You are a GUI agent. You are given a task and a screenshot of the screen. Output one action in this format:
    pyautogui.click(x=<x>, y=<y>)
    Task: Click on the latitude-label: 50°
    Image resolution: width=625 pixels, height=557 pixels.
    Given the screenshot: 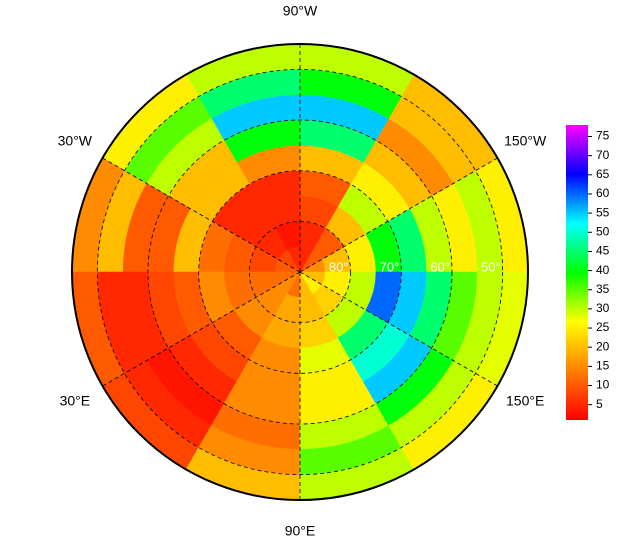 What is the action you would take?
    pyautogui.click(x=491, y=266)
    